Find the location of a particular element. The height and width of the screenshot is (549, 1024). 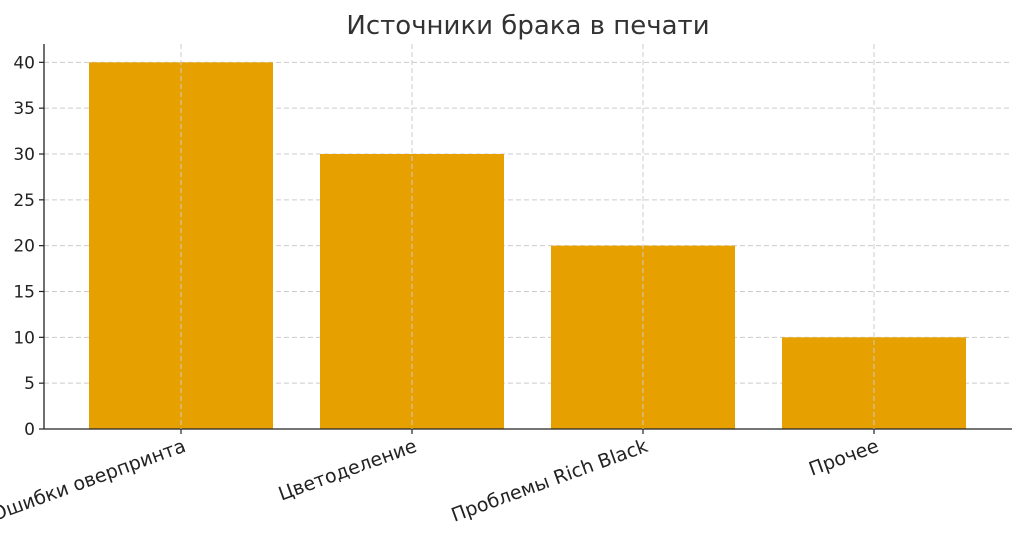

x-tick-label: Прочее is located at coordinates (844, 457).